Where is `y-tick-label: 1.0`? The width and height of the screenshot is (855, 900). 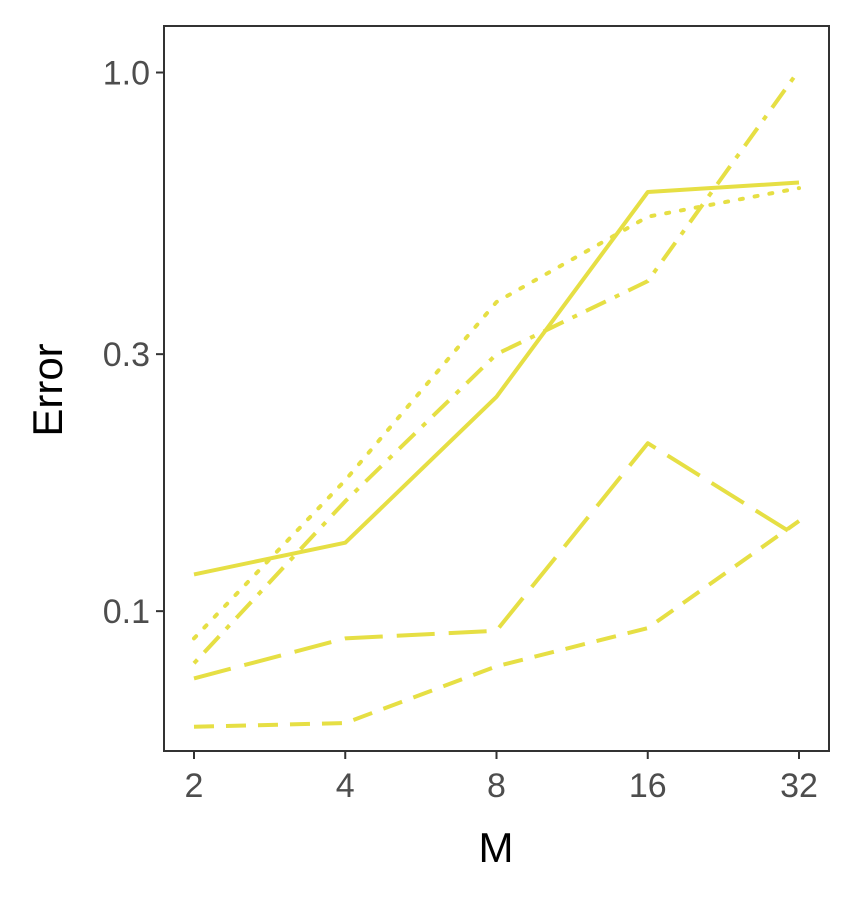
y-tick-label: 1.0 is located at coordinates (126, 74).